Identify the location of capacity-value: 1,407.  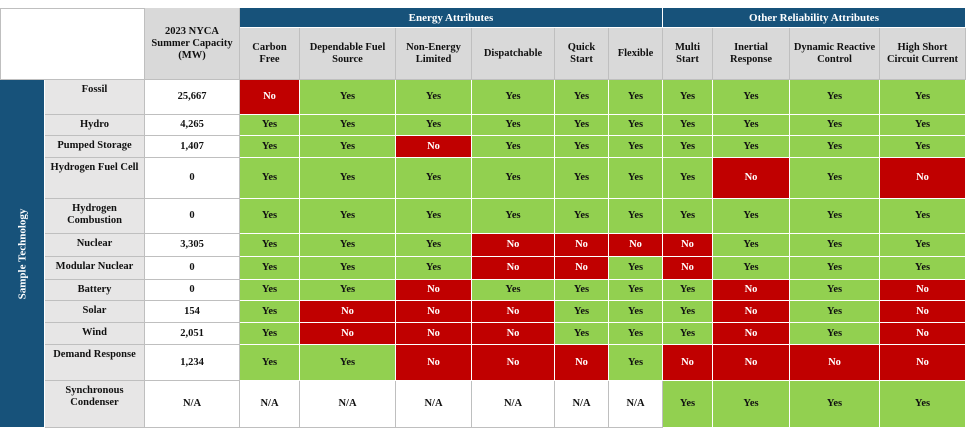
(192, 147).